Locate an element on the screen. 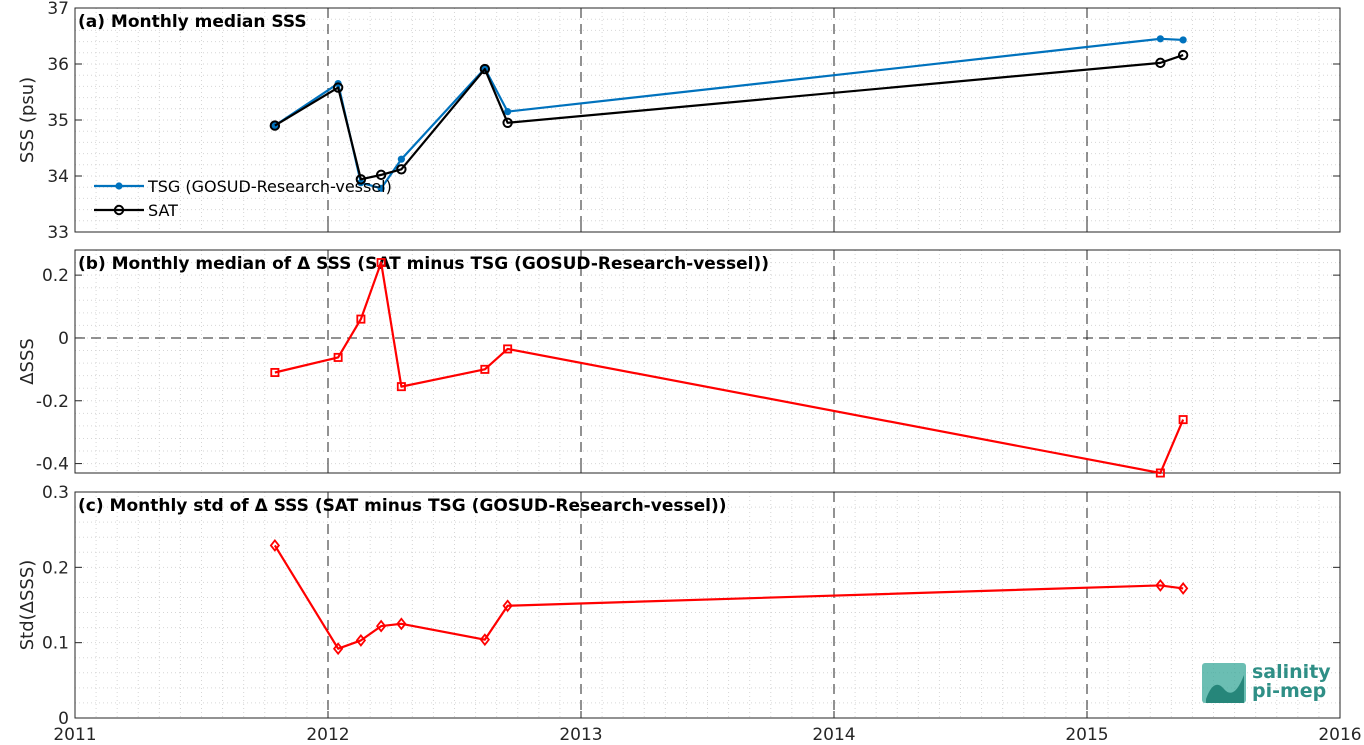  panel-title: (a) Monthly median SSS is located at coordinates (192, 22).